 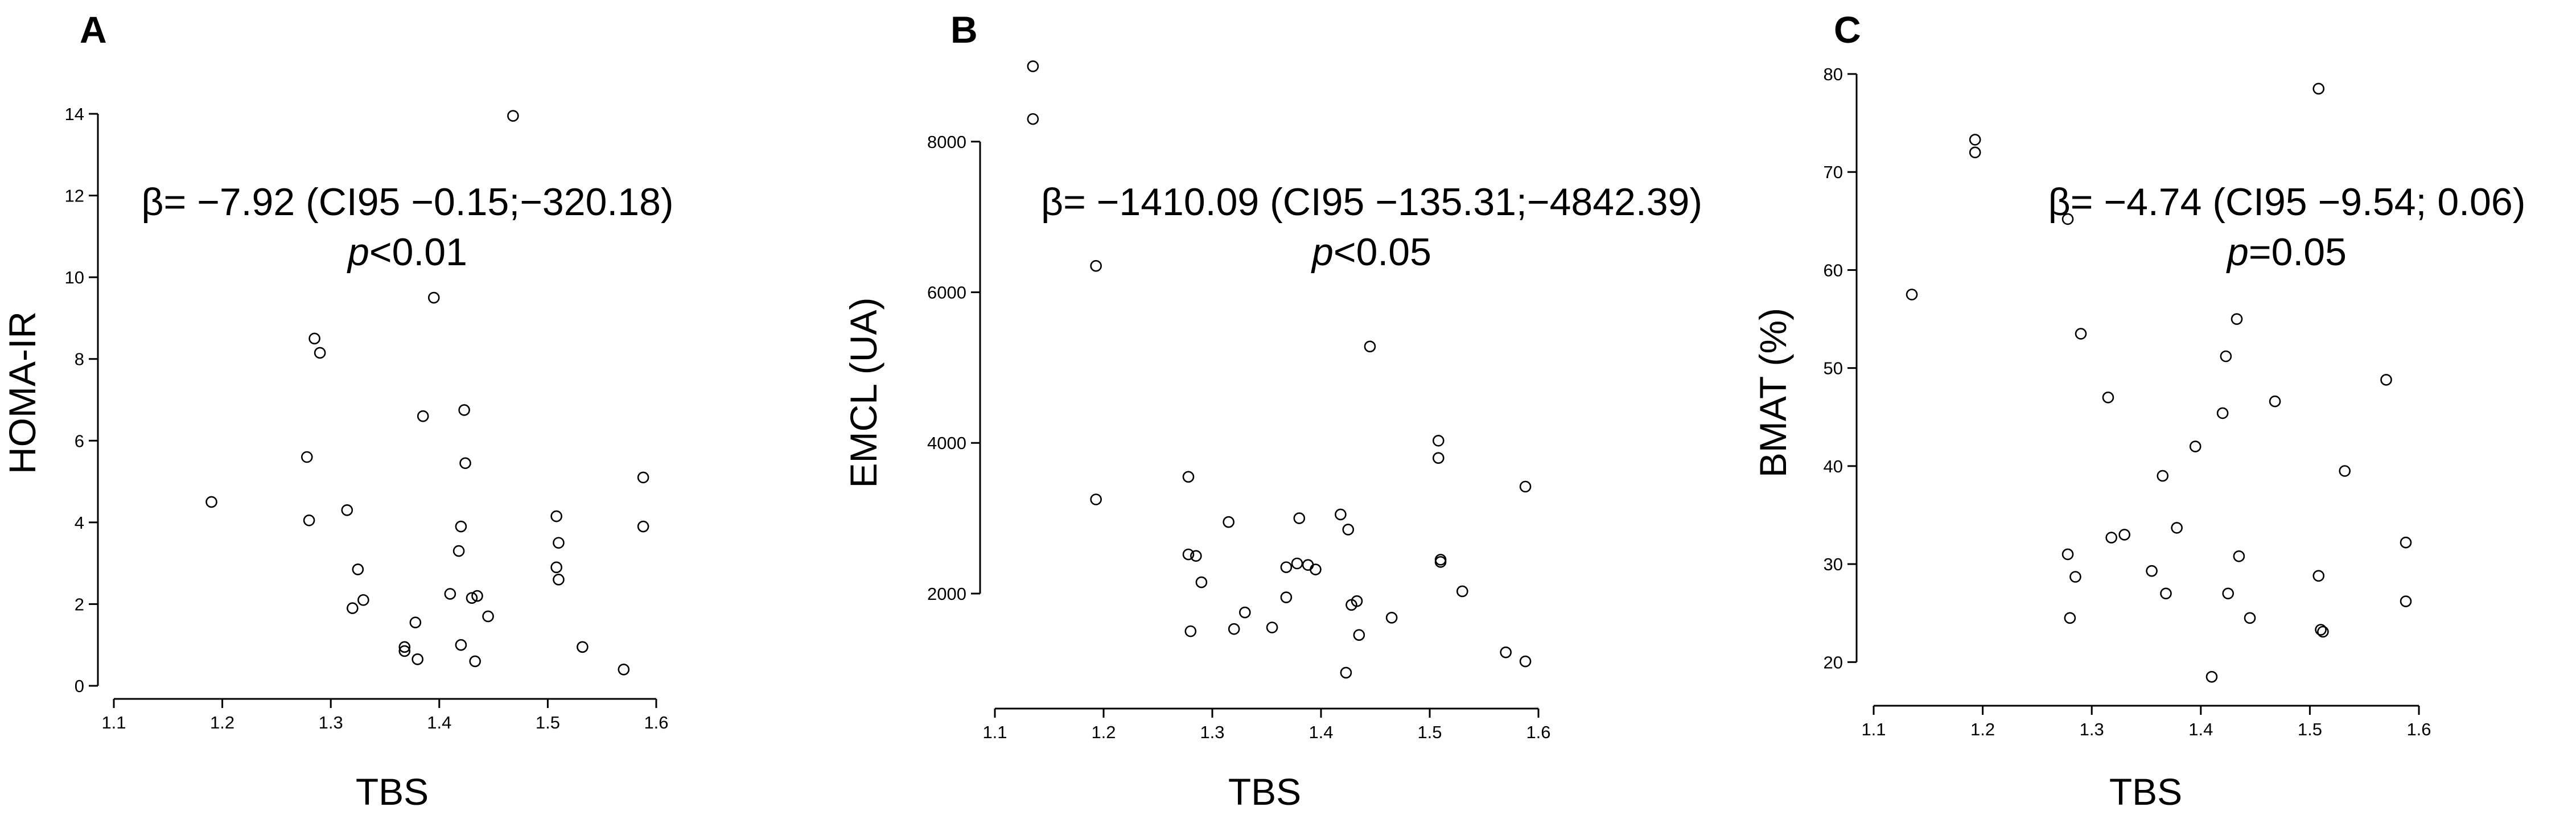 What do you see at coordinates (2287, 202) in the screenshot?
I see `beta-annotation: β= −4.74 (CI95 −9.54; 0.06)` at bounding box center [2287, 202].